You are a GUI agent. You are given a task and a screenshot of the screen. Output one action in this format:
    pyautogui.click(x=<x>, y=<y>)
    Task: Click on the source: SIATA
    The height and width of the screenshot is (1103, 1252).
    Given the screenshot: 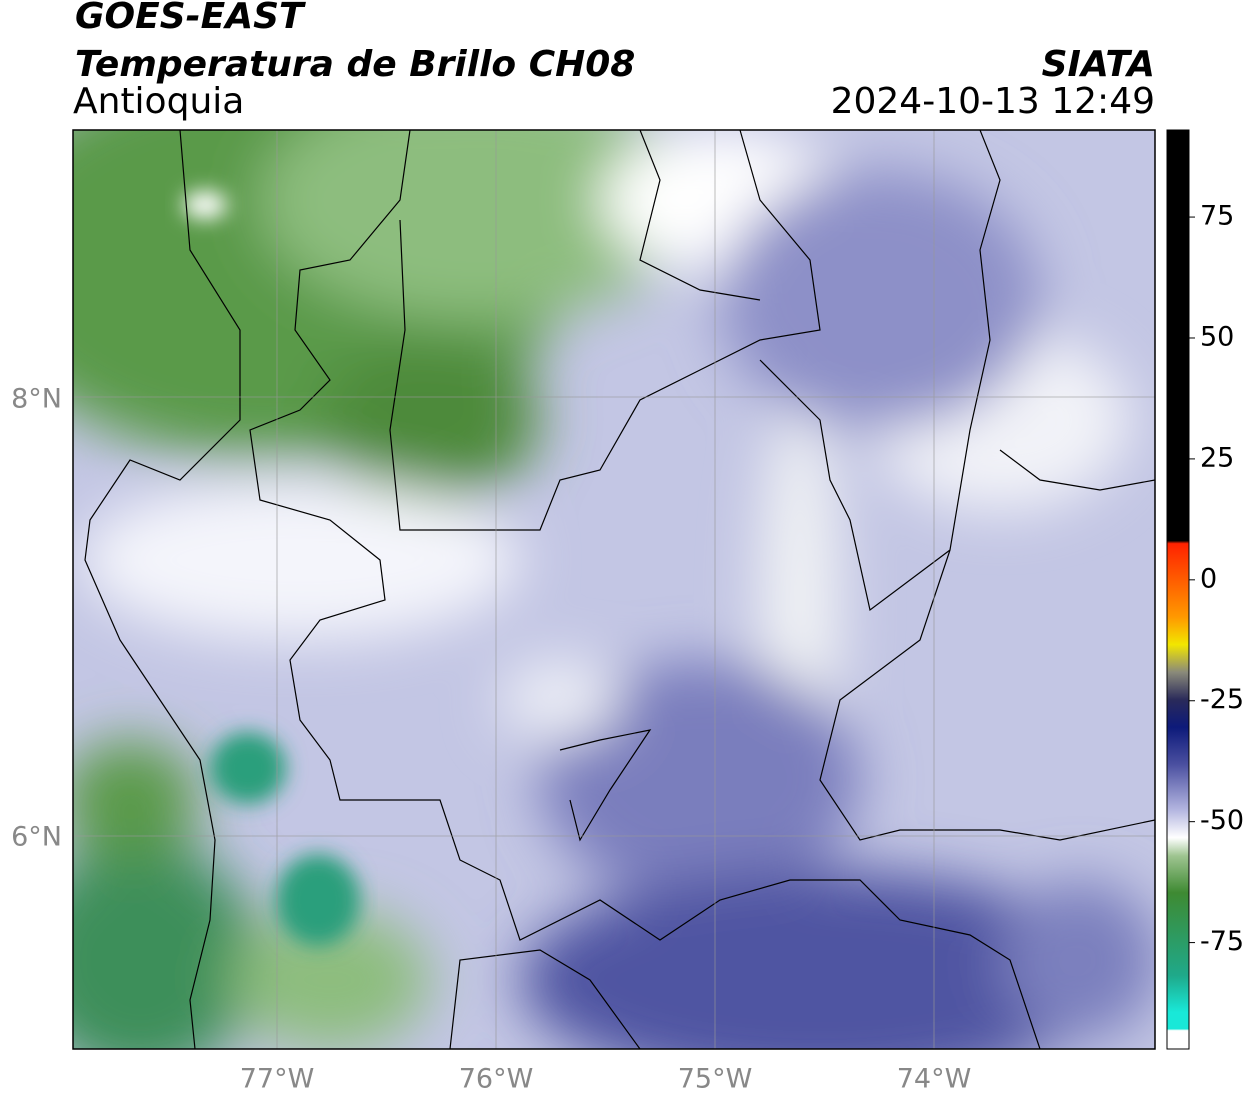 What is the action you would take?
    pyautogui.click(x=1098, y=64)
    